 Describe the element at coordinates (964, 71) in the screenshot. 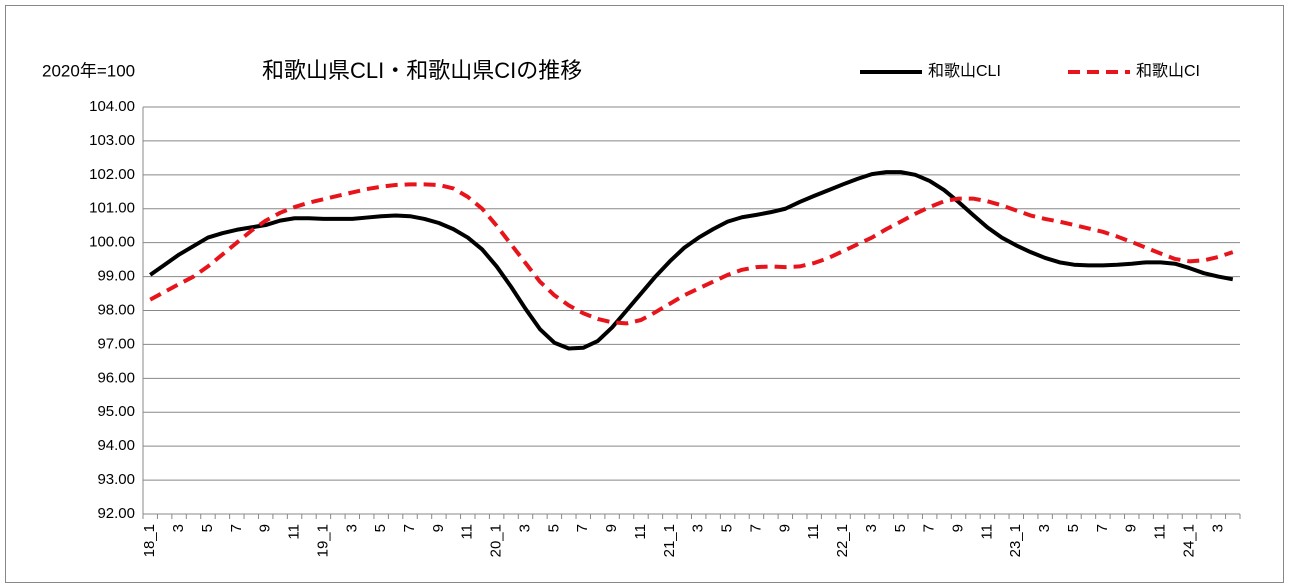

I see `legend-label: 和歌山CLI` at that location.